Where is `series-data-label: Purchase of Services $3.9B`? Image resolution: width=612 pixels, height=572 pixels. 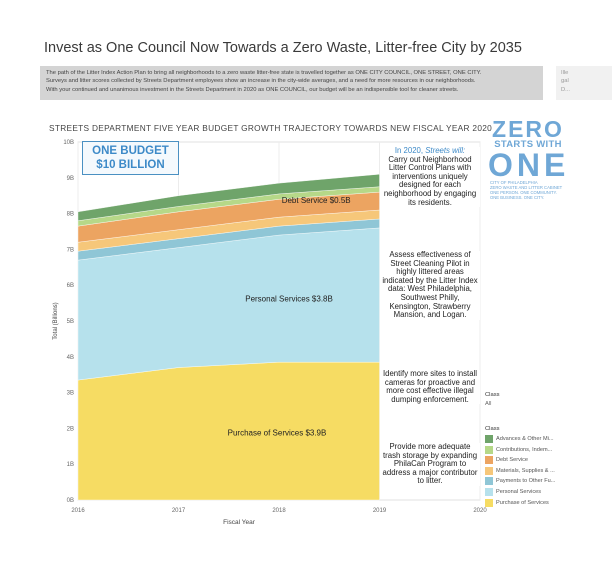 series-data-label: Purchase of Services $3.9B is located at coordinates (277, 433).